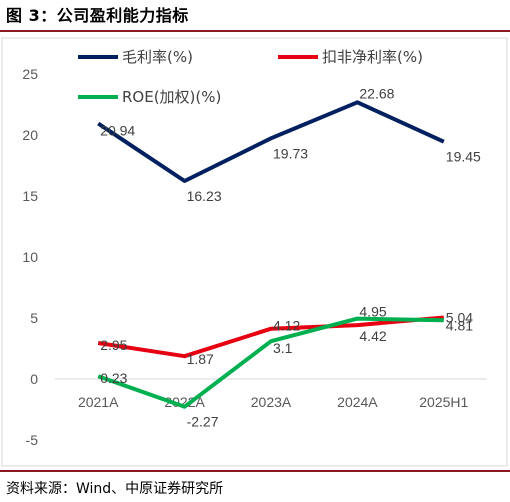 The image size is (510, 502). What do you see at coordinates (290, 153) in the screenshot?
I see `data-label: 19.73` at bounding box center [290, 153].